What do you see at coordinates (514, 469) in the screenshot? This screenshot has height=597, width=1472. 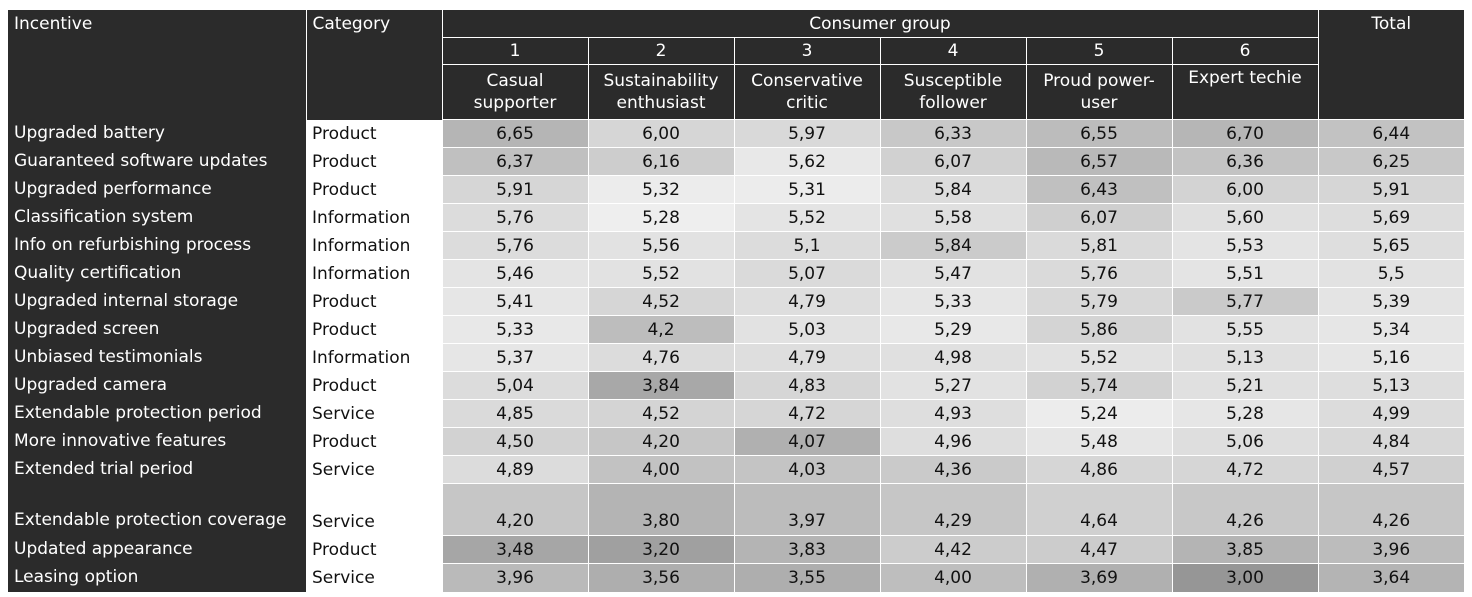 I see `group-value-cell: 4,89` at bounding box center [514, 469].